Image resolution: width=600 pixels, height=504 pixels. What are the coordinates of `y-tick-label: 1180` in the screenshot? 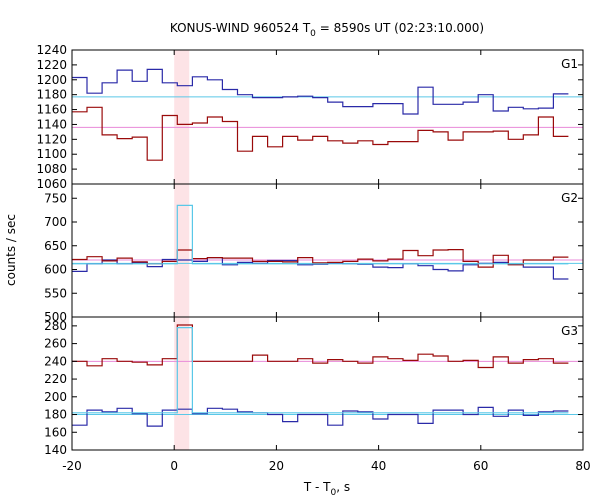 It's located at (51, 95).